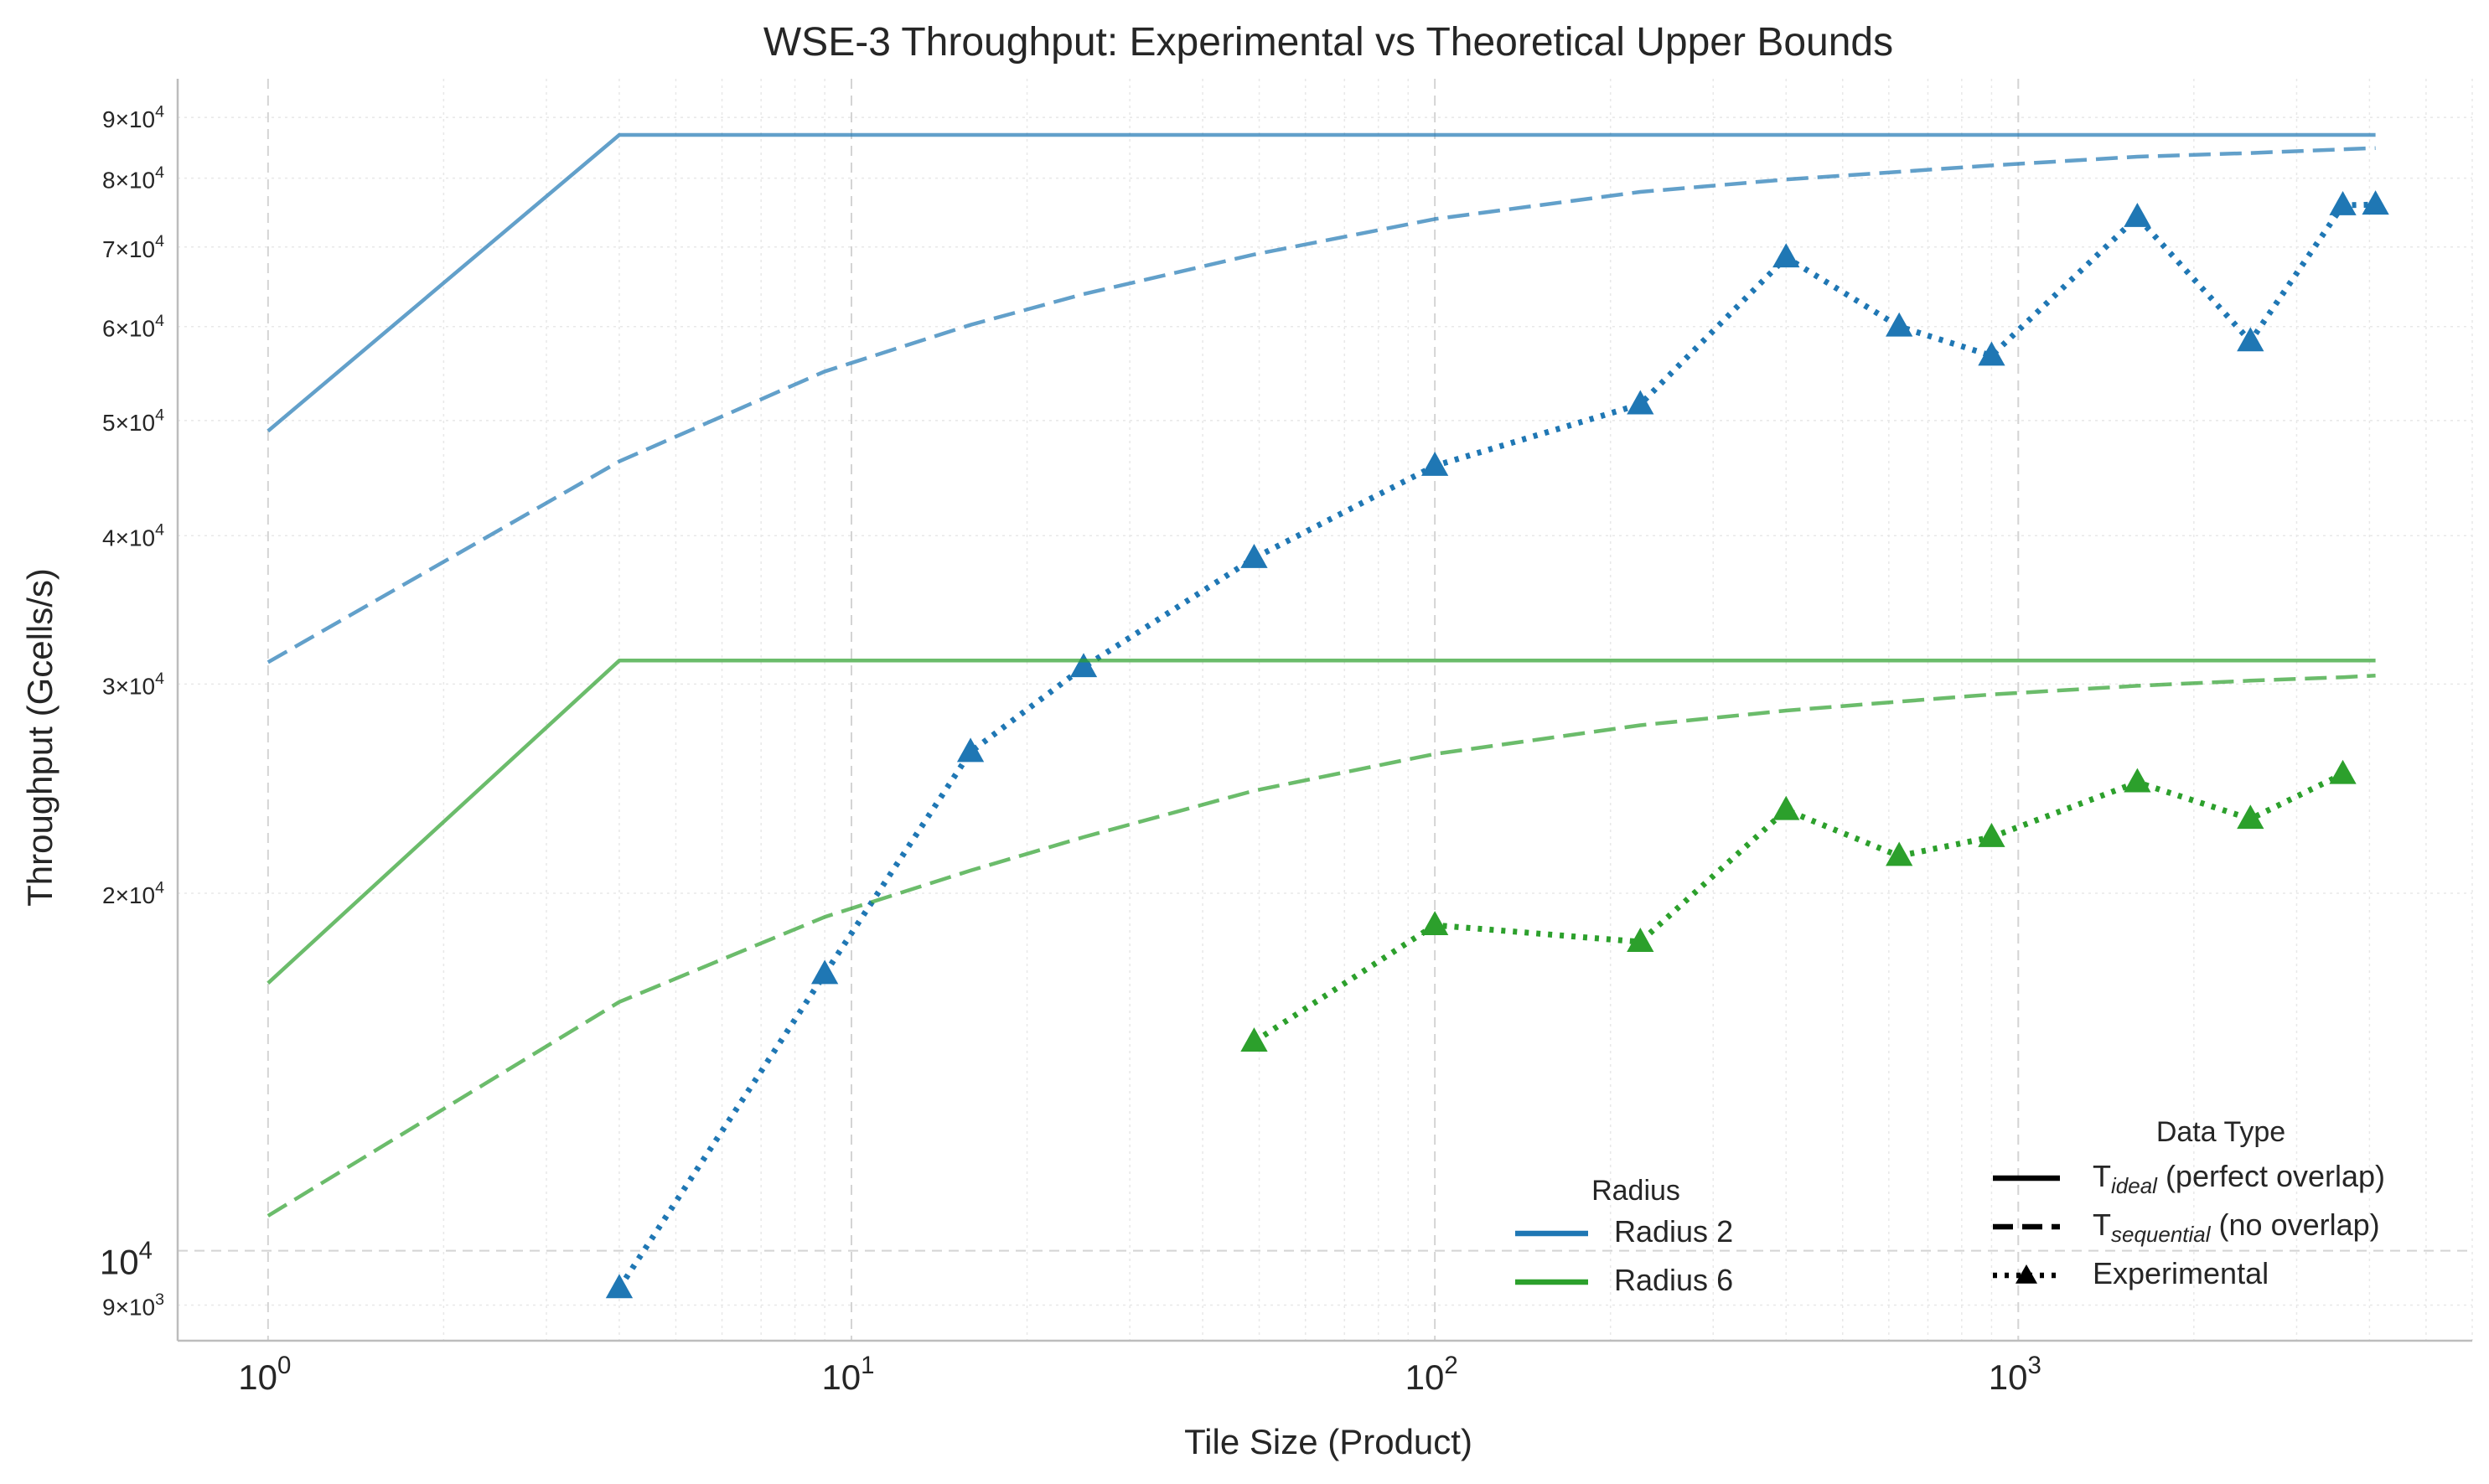  I want to click on legend-label: Radius 6, so click(1674, 1280).